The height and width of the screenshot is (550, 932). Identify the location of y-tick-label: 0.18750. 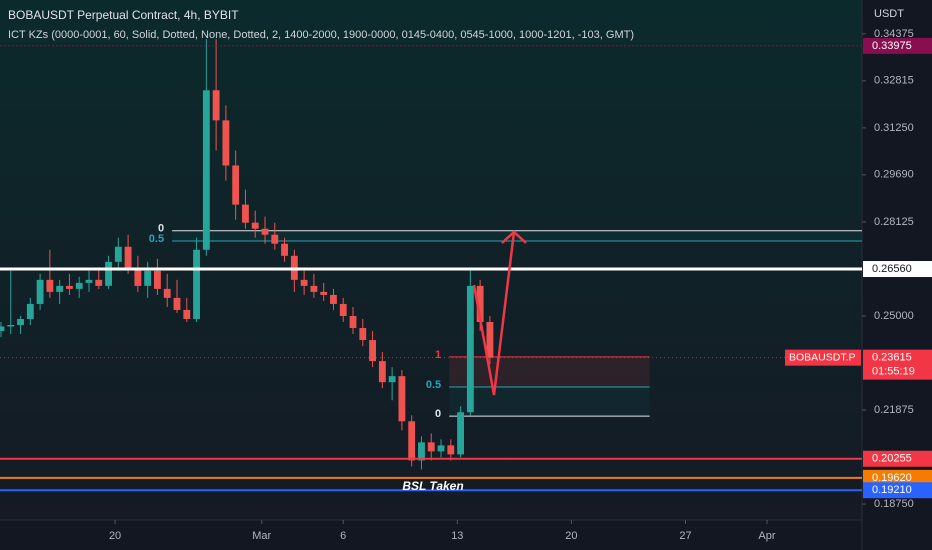
(894, 504).